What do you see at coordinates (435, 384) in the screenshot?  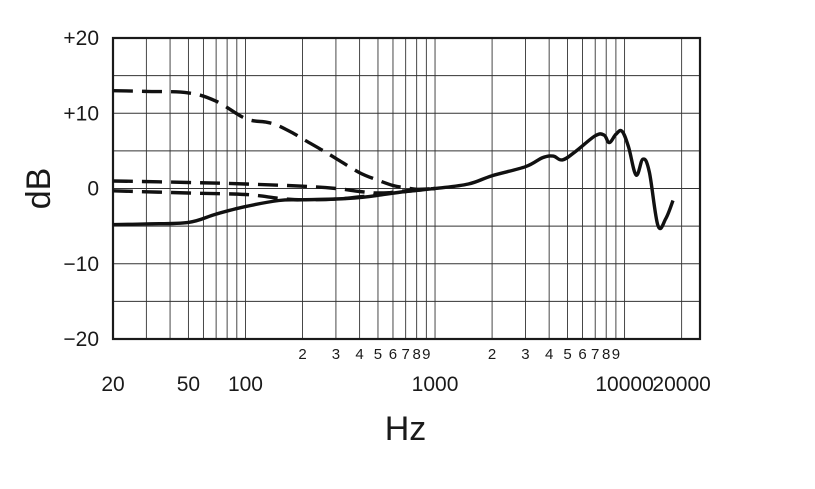 I see `x-major-tick-label: 1000` at bounding box center [435, 384].